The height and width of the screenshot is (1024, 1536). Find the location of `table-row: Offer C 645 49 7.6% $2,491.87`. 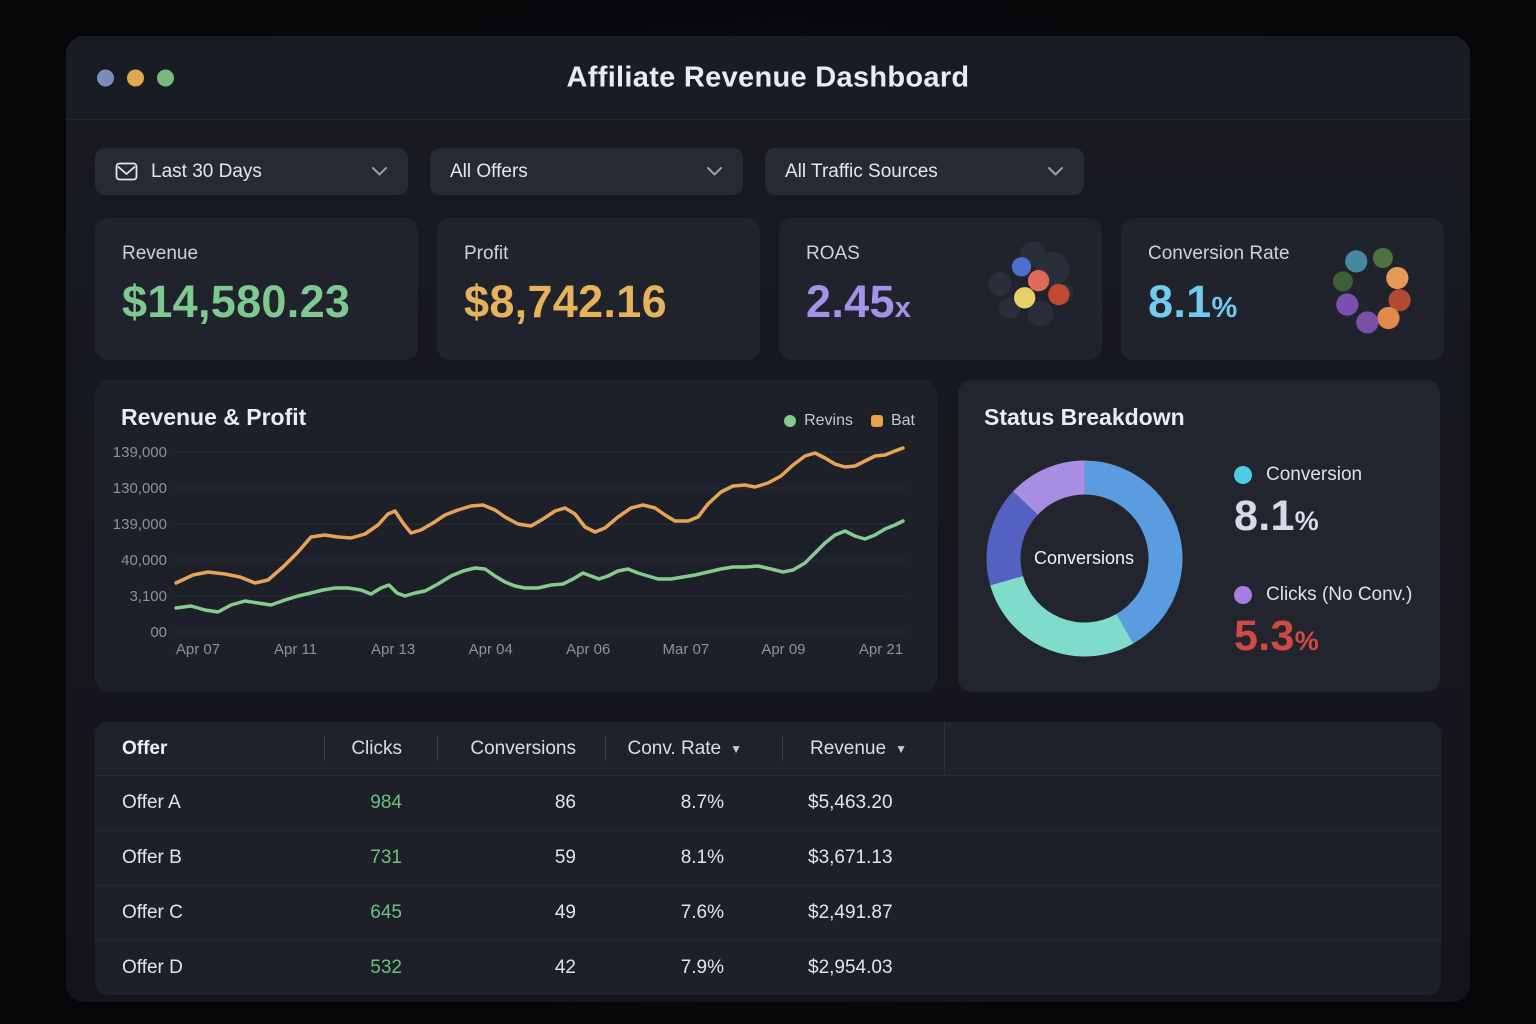

table-row: Offer C 645 49 7.6% $2,491.87 is located at coordinates (768, 913).